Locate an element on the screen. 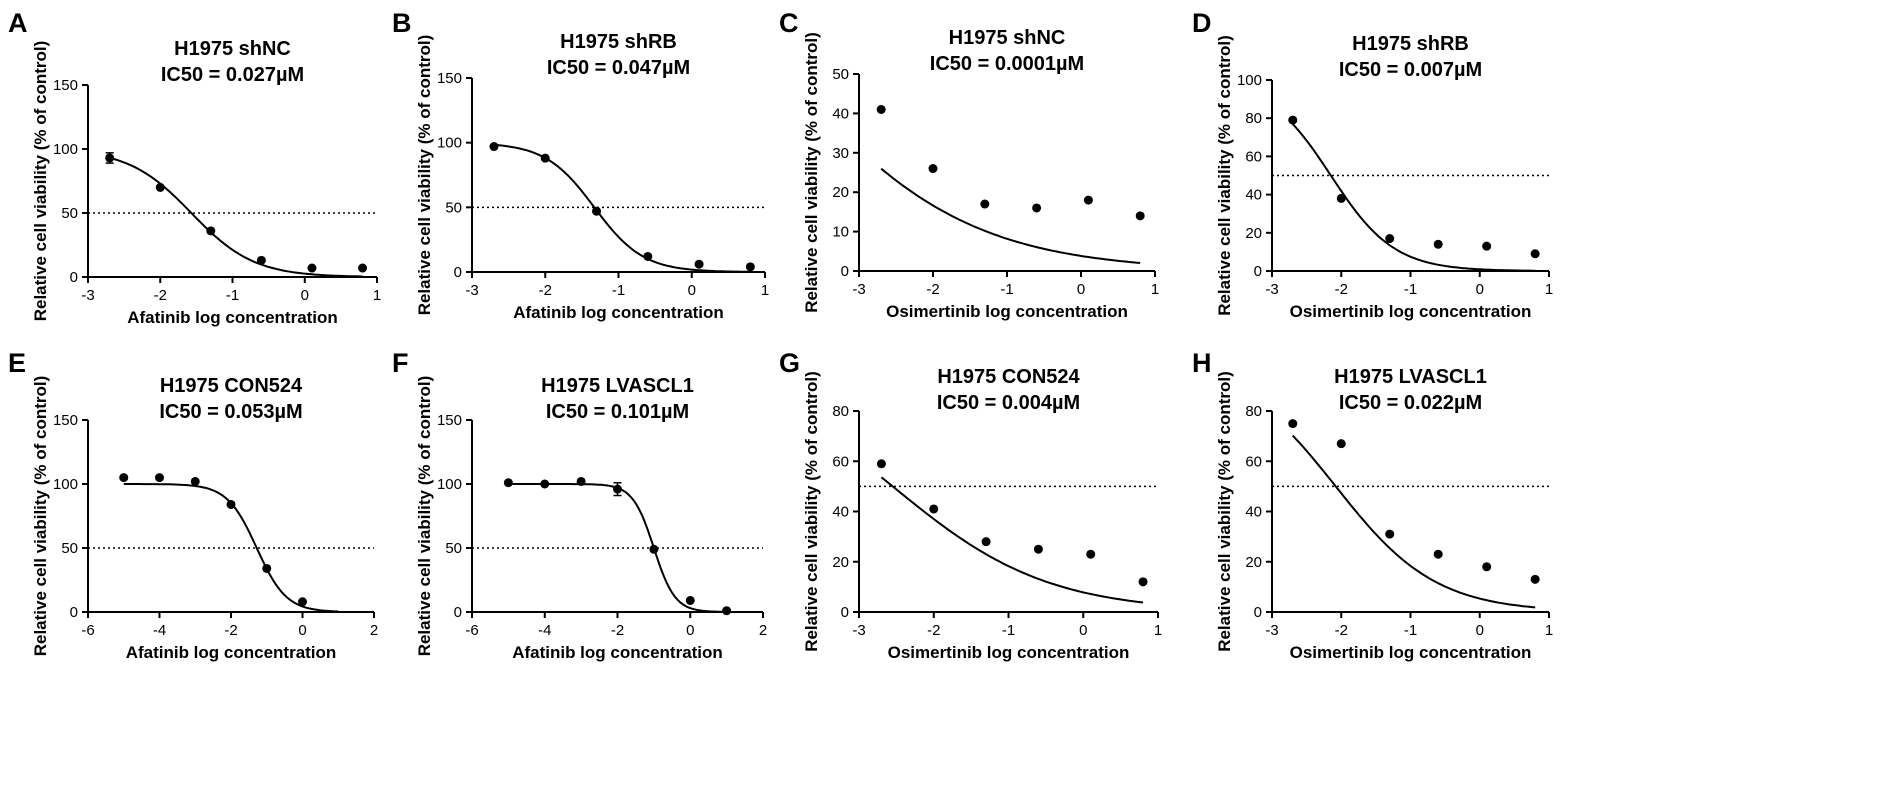 The image size is (1902, 806). x-axis-label: Osimertinib log concentration is located at coordinates (1411, 652).